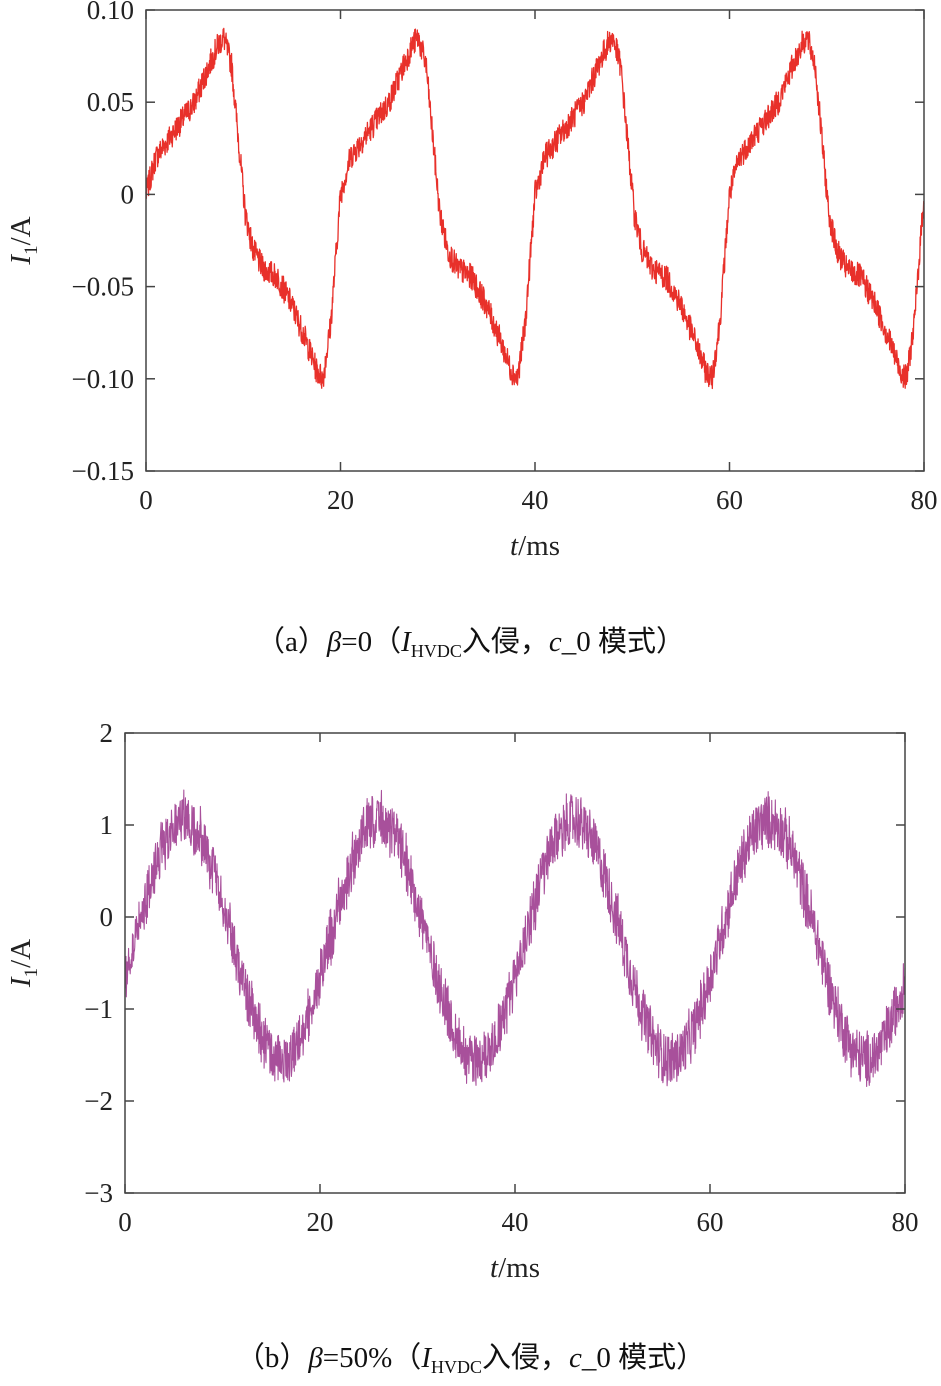 The width and height of the screenshot is (941, 1386). I want to click on chart-a-ytick-label: −0.10, so click(103, 379).